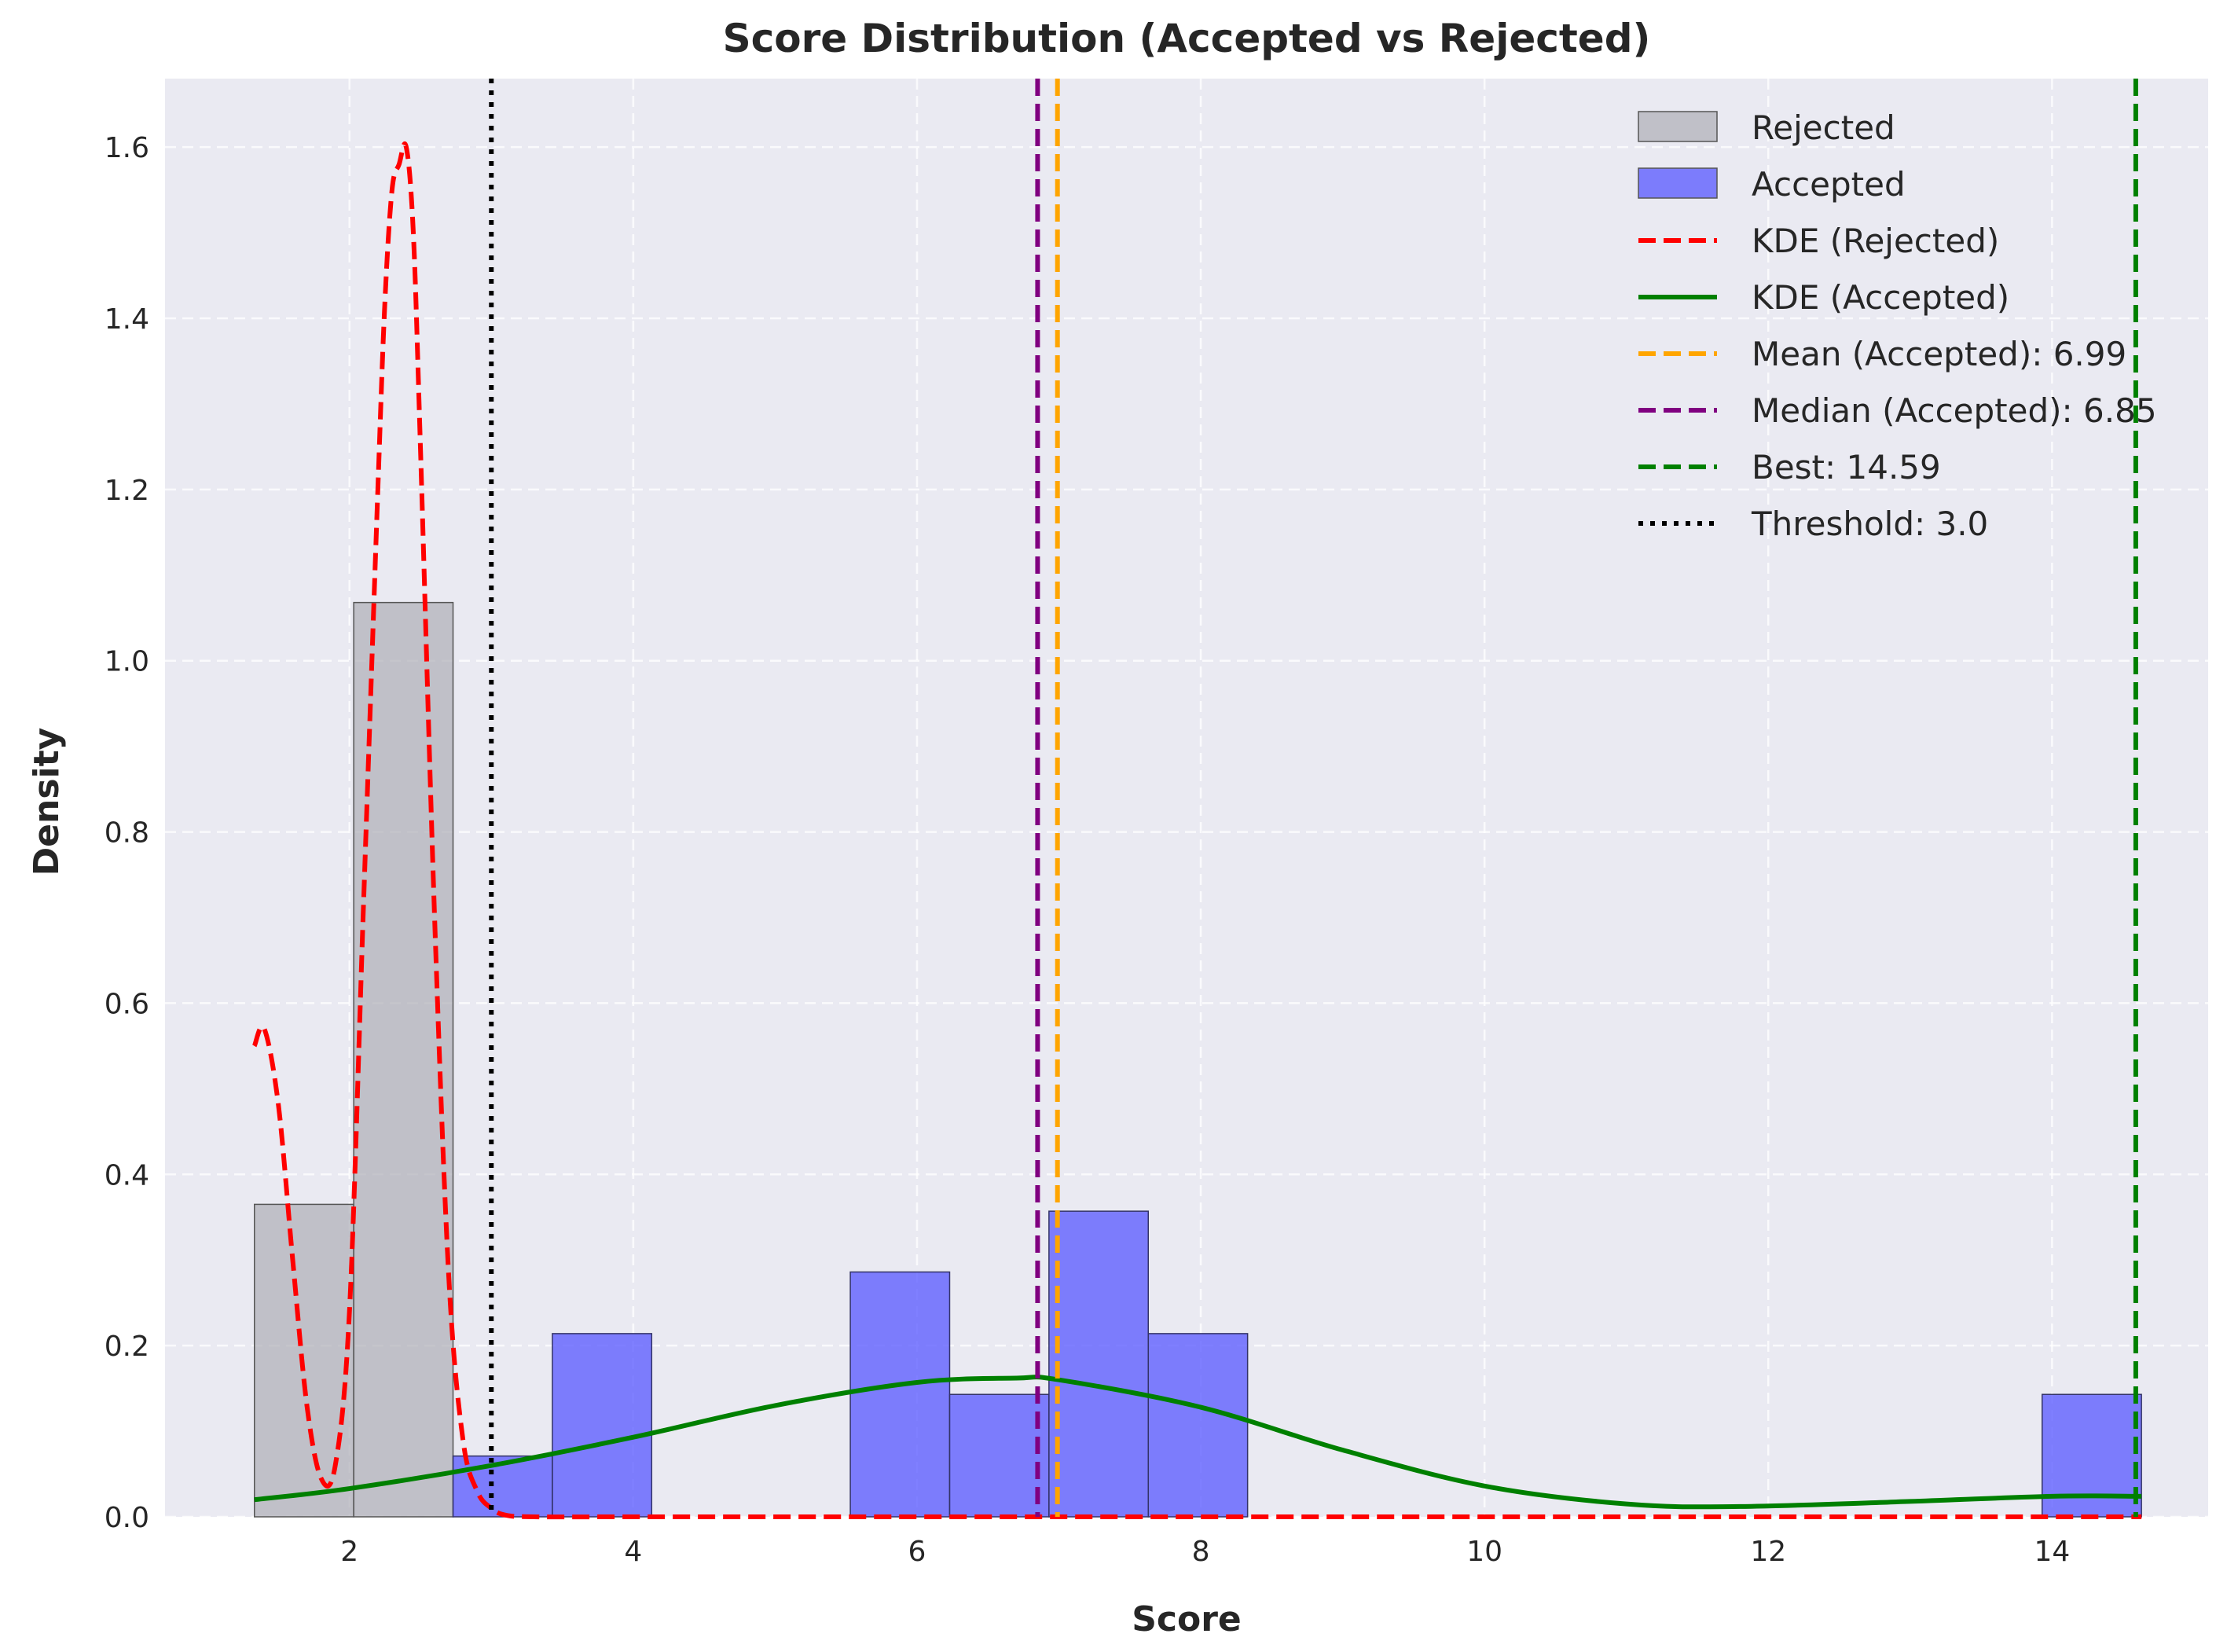 The image size is (2227, 1652). I want to click on x-tick-label: 12, so click(1768, 1552).